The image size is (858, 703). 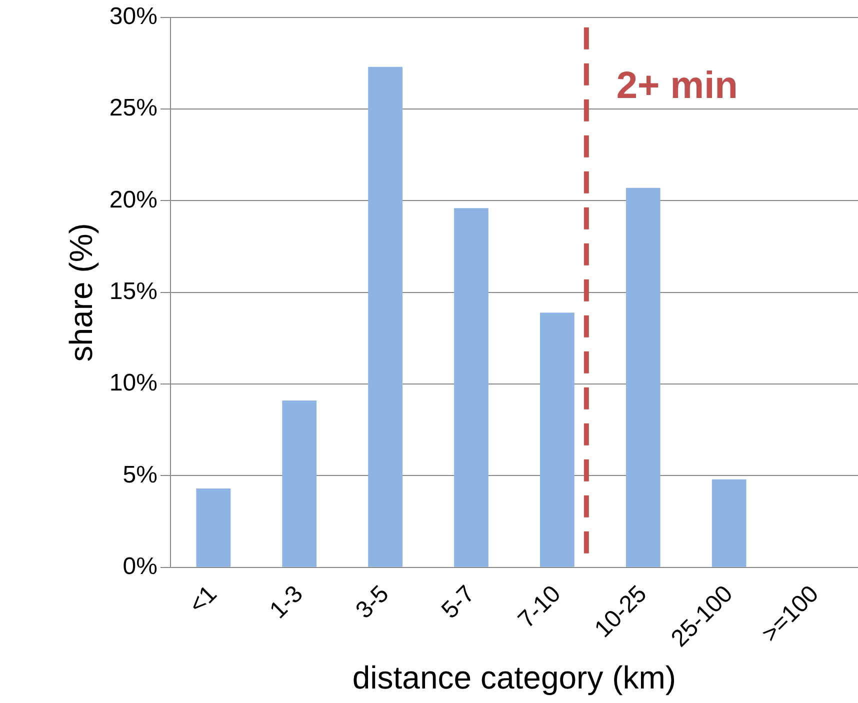 I want to click on y-tick-label: 0%, so click(x=140, y=566).